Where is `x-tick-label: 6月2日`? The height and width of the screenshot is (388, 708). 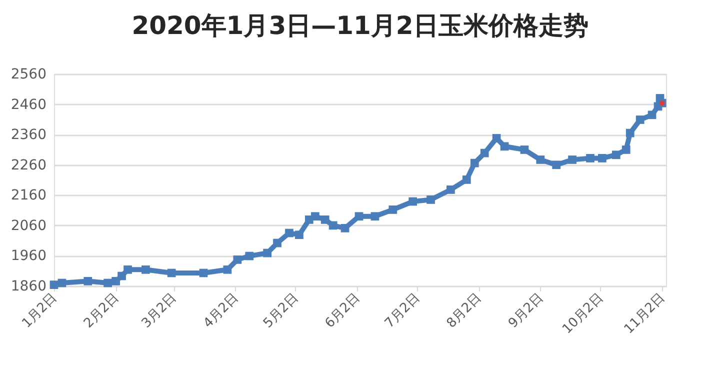
x-tick-label: 6月2日 is located at coordinates (343, 311).